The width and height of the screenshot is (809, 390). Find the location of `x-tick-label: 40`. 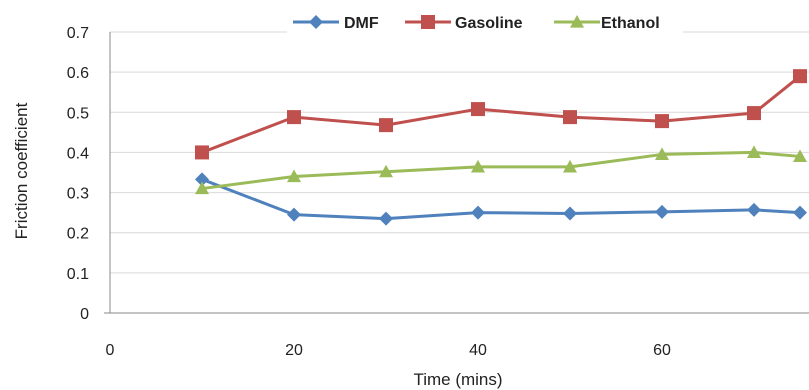

x-tick-label: 40 is located at coordinates (478, 350).